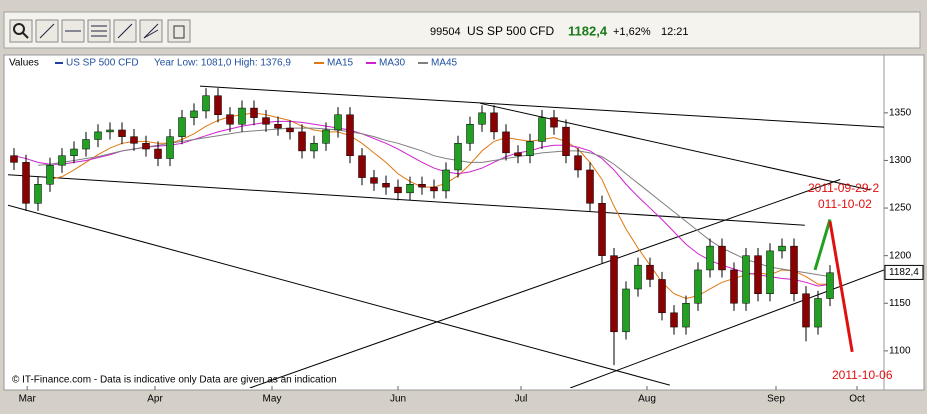  What do you see at coordinates (47, 31) in the screenshot?
I see `line-icon` at bounding box center [47, 31].